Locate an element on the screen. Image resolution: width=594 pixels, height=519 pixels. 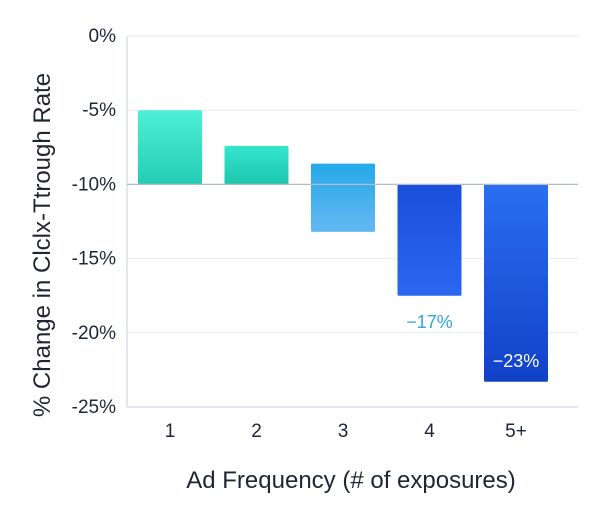
x-axis-title: Ad Frequency (# of exposures) is located at coordinates (351, 480).